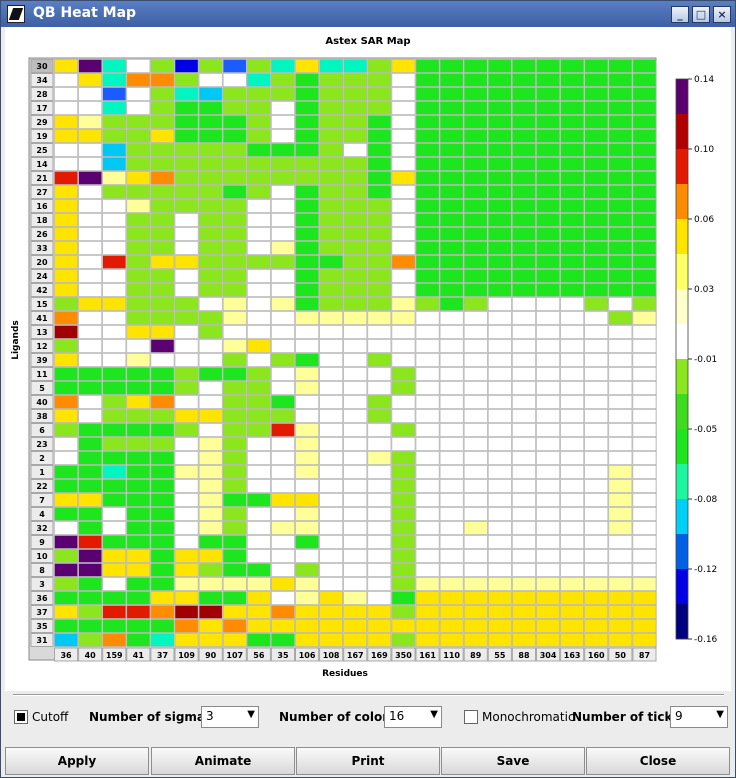  Describe the element at coordinates (230, 717) in the screenshot. I see `sigmas-combo: 3 ▼` at that location.